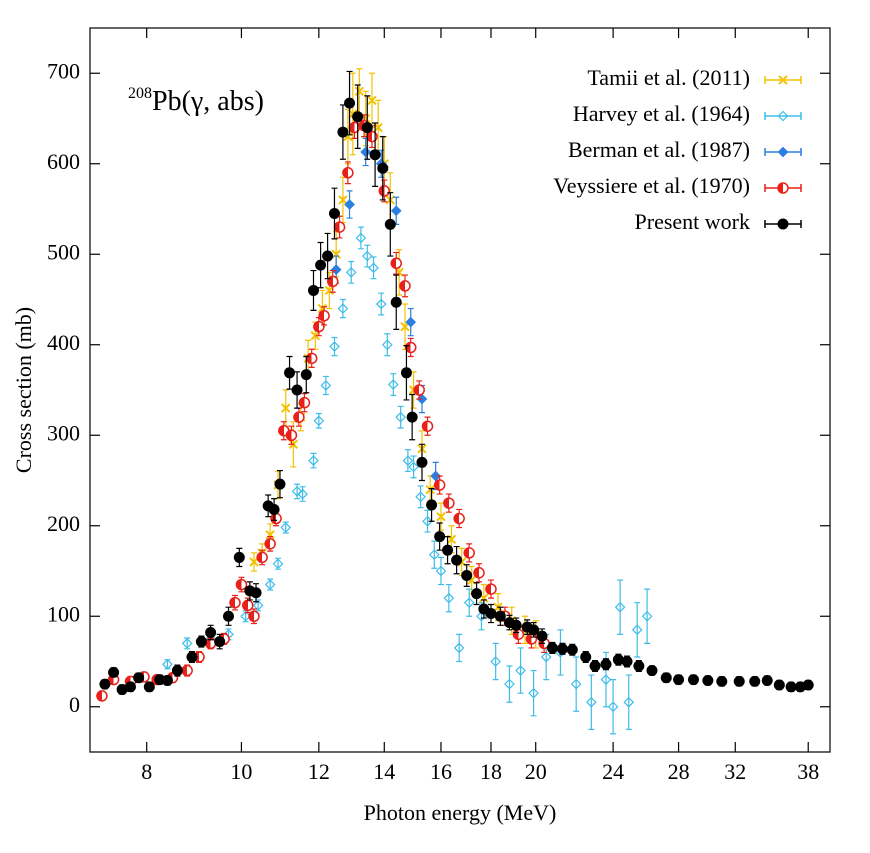 This screenshot has height=853, width=870. Describe the element at coordinates (63, 342) in the screenshot. I see `y-tick-label: 400` at that location.